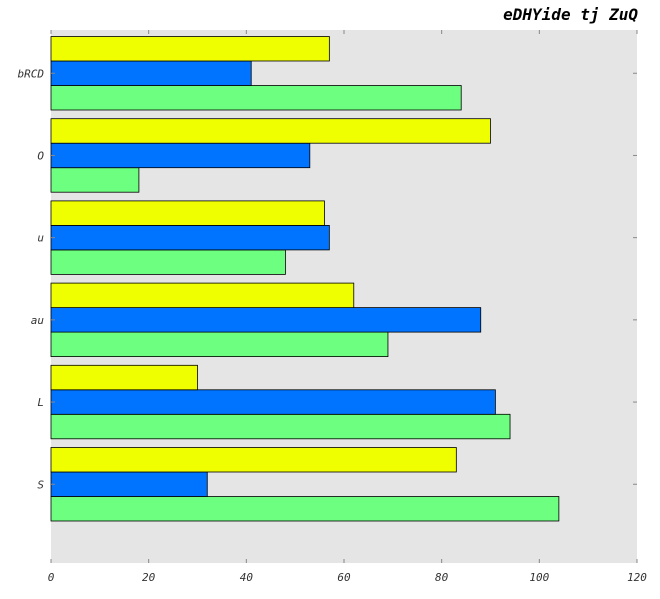  Describe the element at coordinates (168, 262) in the screenshot. I see `bar-u-s1` at that location.